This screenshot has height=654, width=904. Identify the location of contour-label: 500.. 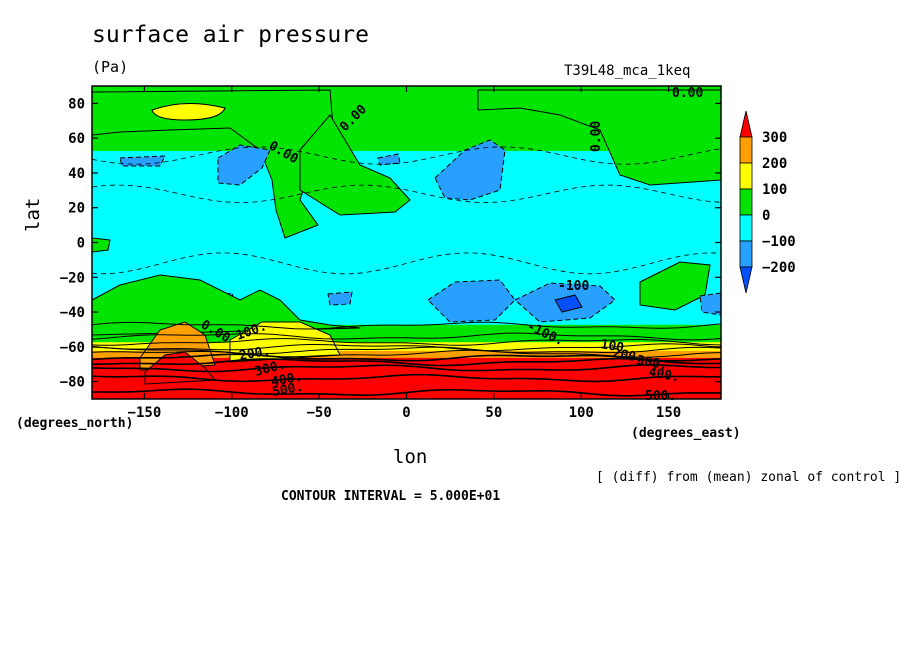
(660, 396).